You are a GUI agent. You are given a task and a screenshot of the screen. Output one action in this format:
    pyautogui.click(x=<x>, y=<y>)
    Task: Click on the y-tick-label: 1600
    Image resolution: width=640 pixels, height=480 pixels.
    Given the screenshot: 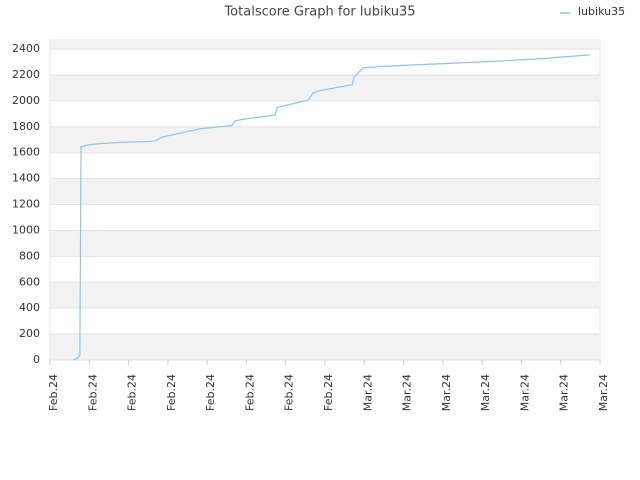 What is the action you would take?
    pyautogui.click(x=26, y=152)
    